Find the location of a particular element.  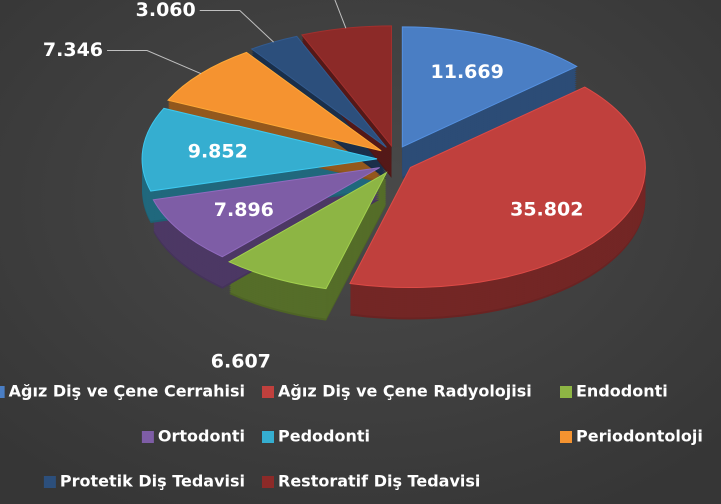

legend-label: Pedodonti is located at coordinates (324, 436).